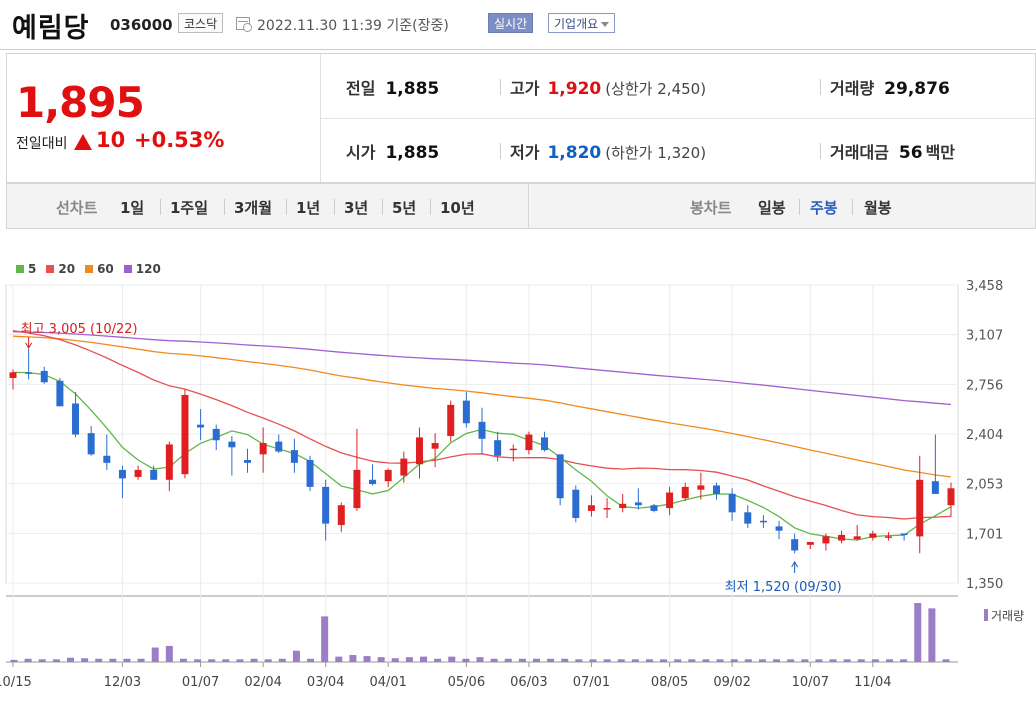 Image resolution: width=1036 pixels, height=708 pixels. I want to click on company-overview-dropdown: 기업개요, so click(582, 23).